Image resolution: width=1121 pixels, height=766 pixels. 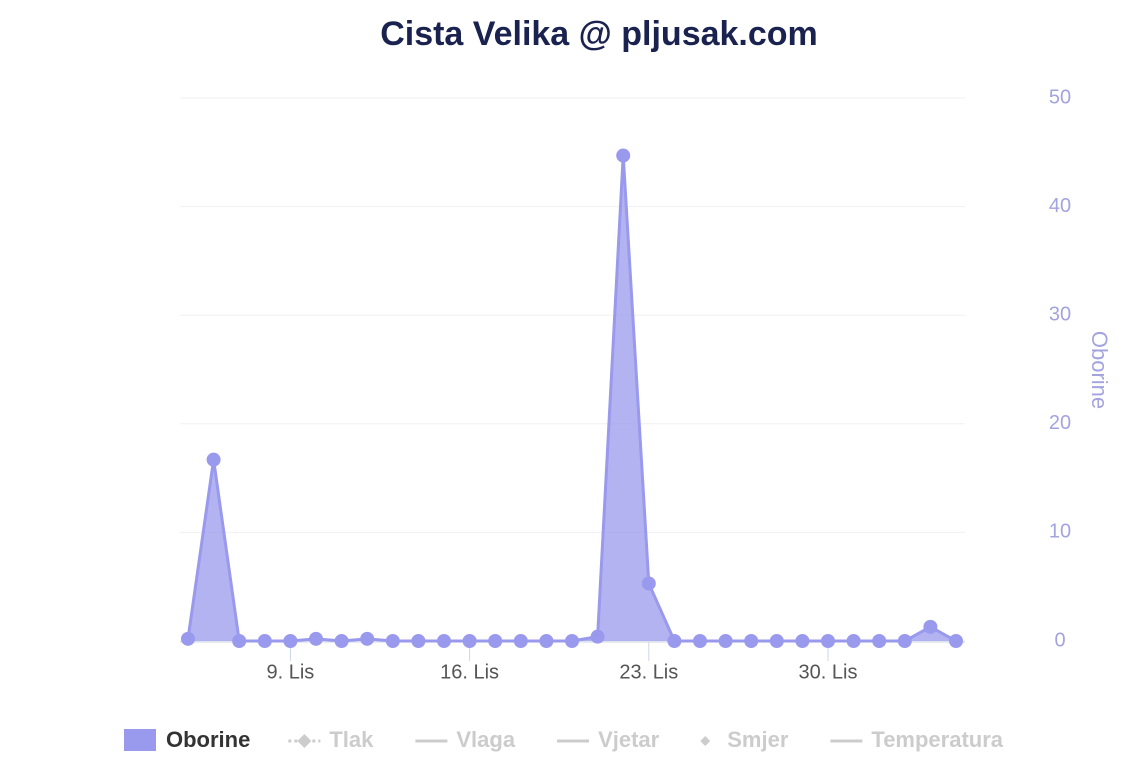 I want to click on x-tick-label: 23. Lis, so click(x=648, y=672).